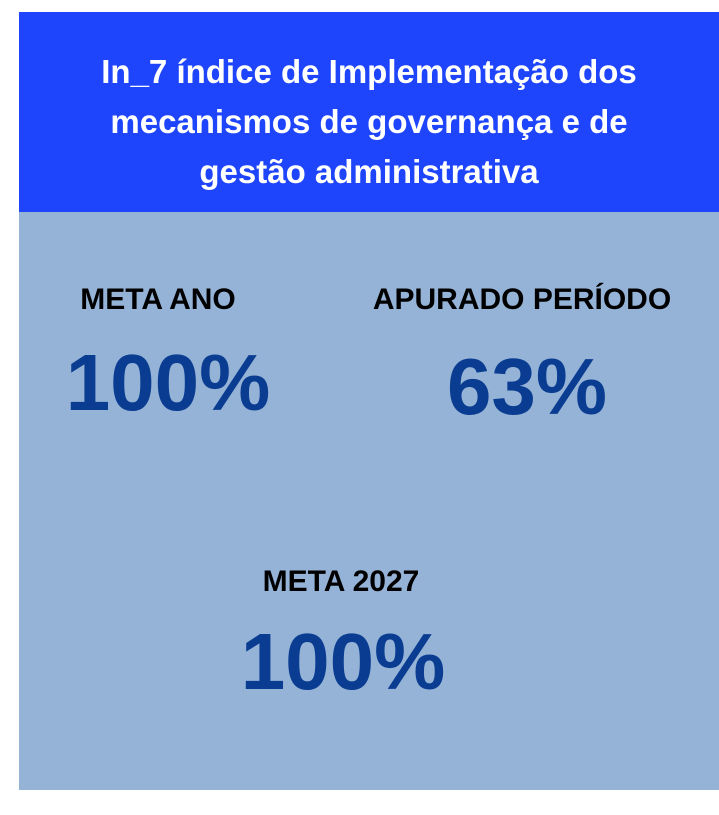 The width and height of the screenshot is (719, 815). I want to click on title-line: mecanismos de governança e de, so click(369, 121).